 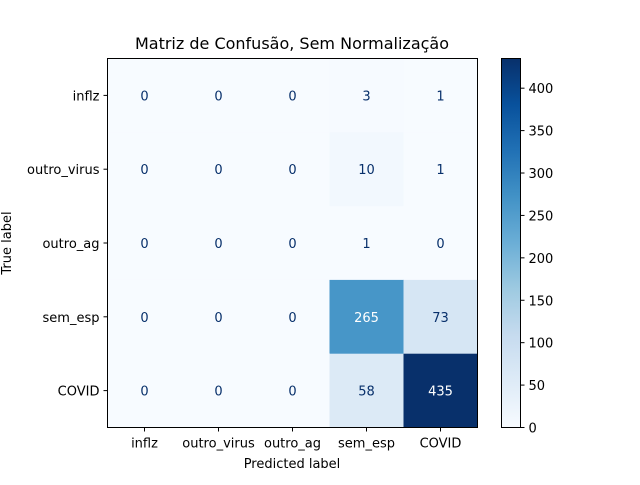 I want to click on y-tick-label: outro_virus, so click(x=63, y=170).